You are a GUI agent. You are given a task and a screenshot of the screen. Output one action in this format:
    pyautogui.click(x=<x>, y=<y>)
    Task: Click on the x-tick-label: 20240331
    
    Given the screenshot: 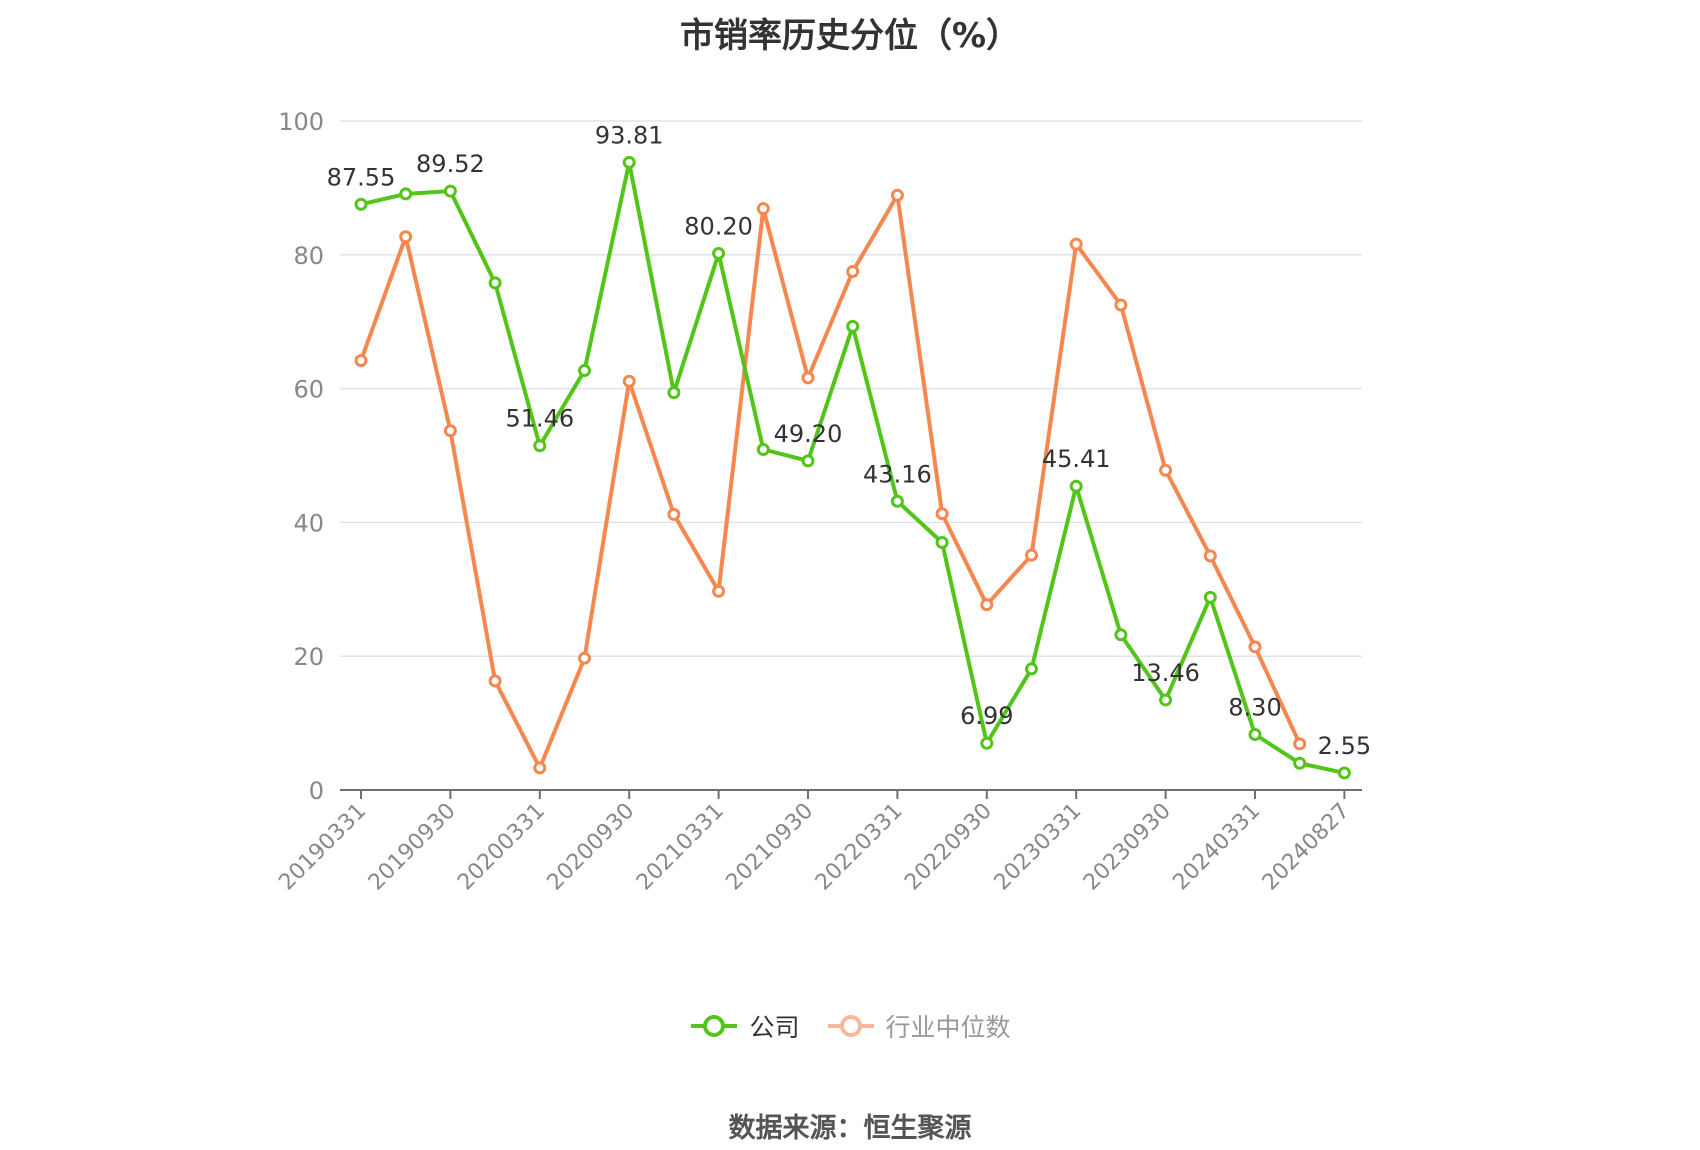 What is the action you would take?
    pyautogui.click(x=1216, y=847)
    